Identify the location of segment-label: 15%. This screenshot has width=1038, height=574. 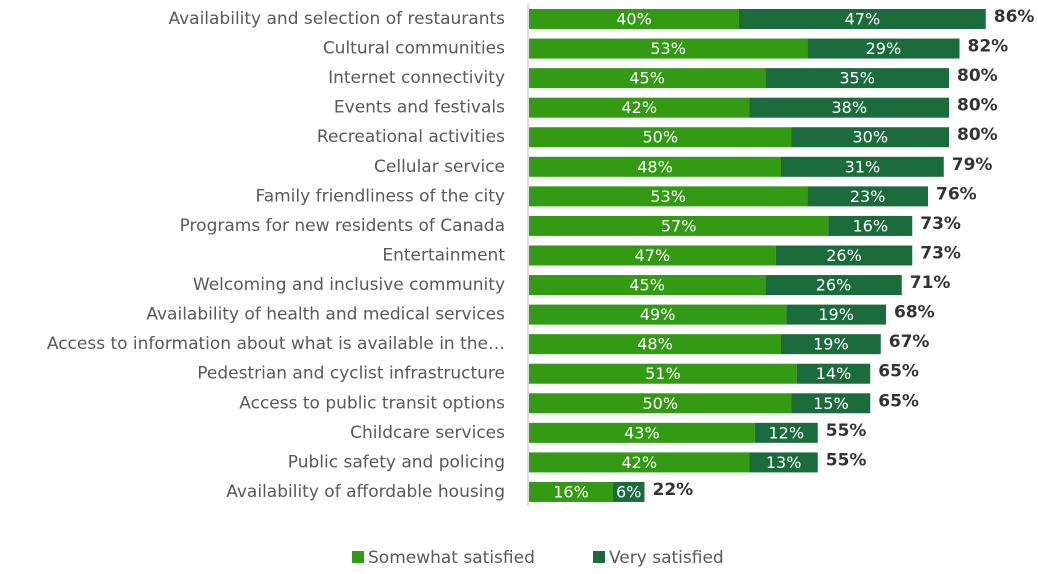
(831, 403).